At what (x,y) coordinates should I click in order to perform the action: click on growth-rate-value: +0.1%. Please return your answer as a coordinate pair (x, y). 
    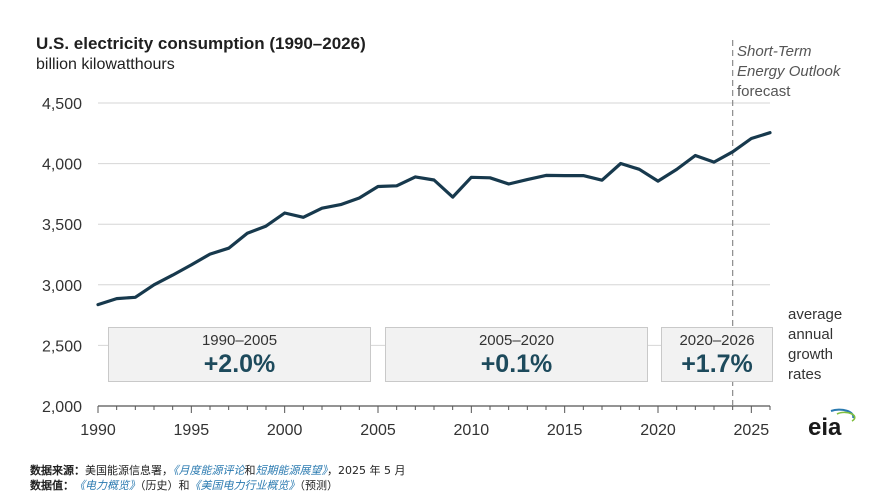
    Looking at the image, I should click on (516, 364).